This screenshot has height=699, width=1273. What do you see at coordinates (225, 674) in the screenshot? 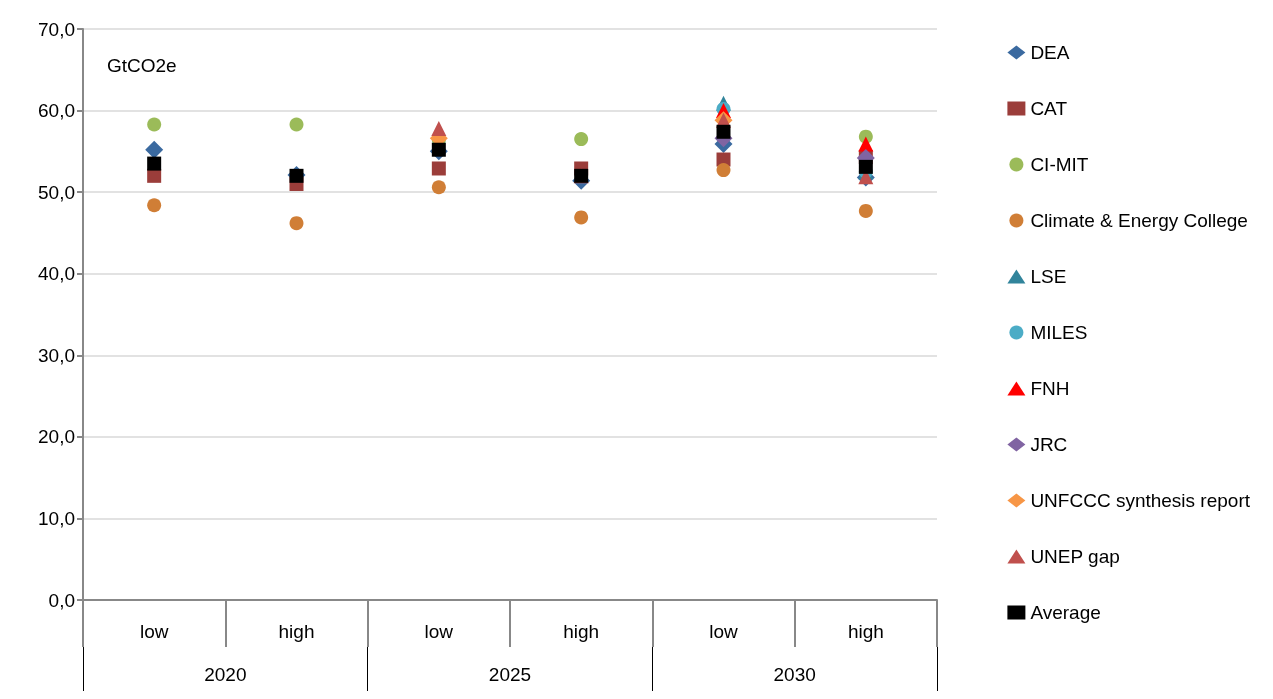
I see `text: 2020` at bounding box center [225, 674].